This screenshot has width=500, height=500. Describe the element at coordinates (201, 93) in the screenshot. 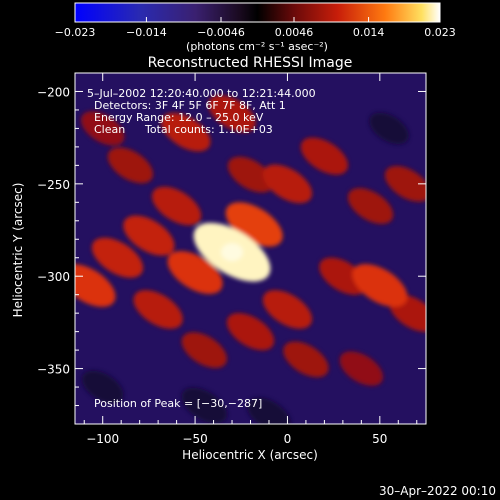

I see `annotation-time: 5–Jul–2002 12:20:40.000 to 12:21:44.000` at that location.